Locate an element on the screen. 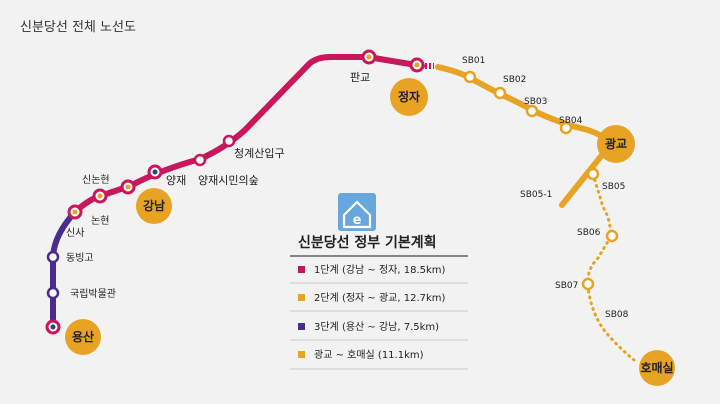 The height and width of the screenshot is (404, 720). legend-item-4: 광교 ~ 호매실 (11.1km) is located at coordinates (369, 355).